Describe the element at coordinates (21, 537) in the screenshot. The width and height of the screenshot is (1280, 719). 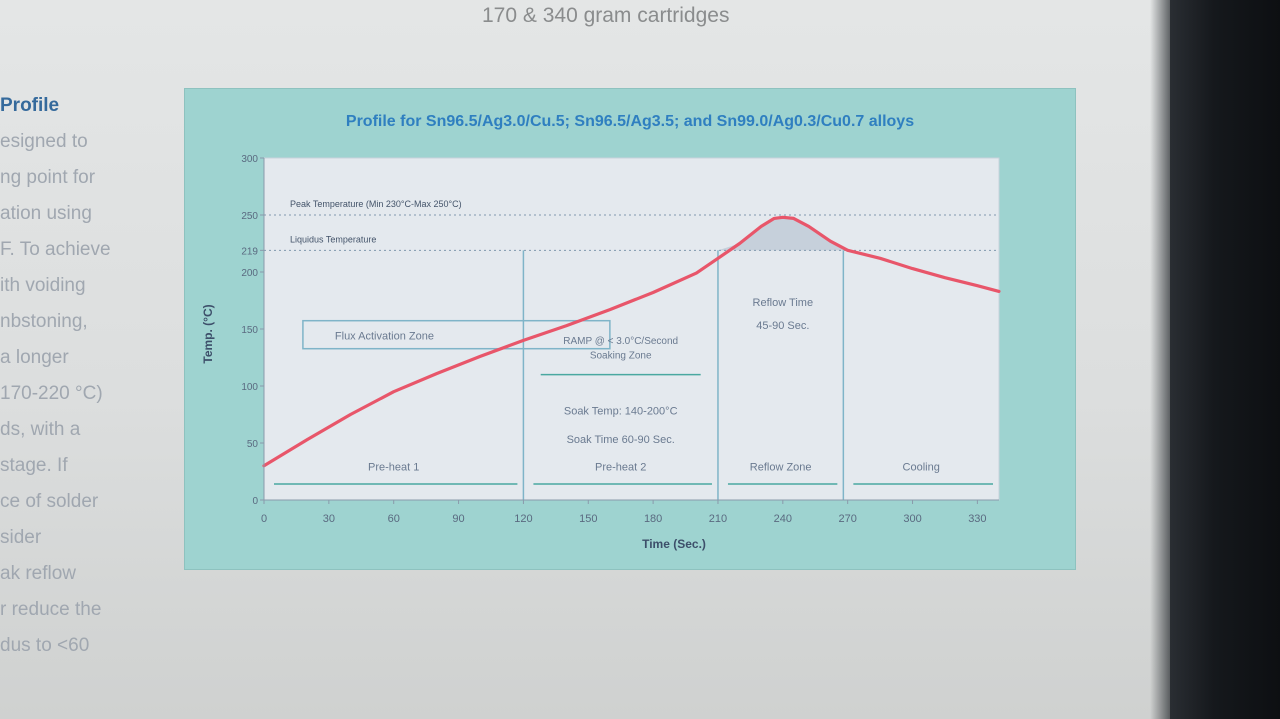
I see `side-text-line: sider` at that location.